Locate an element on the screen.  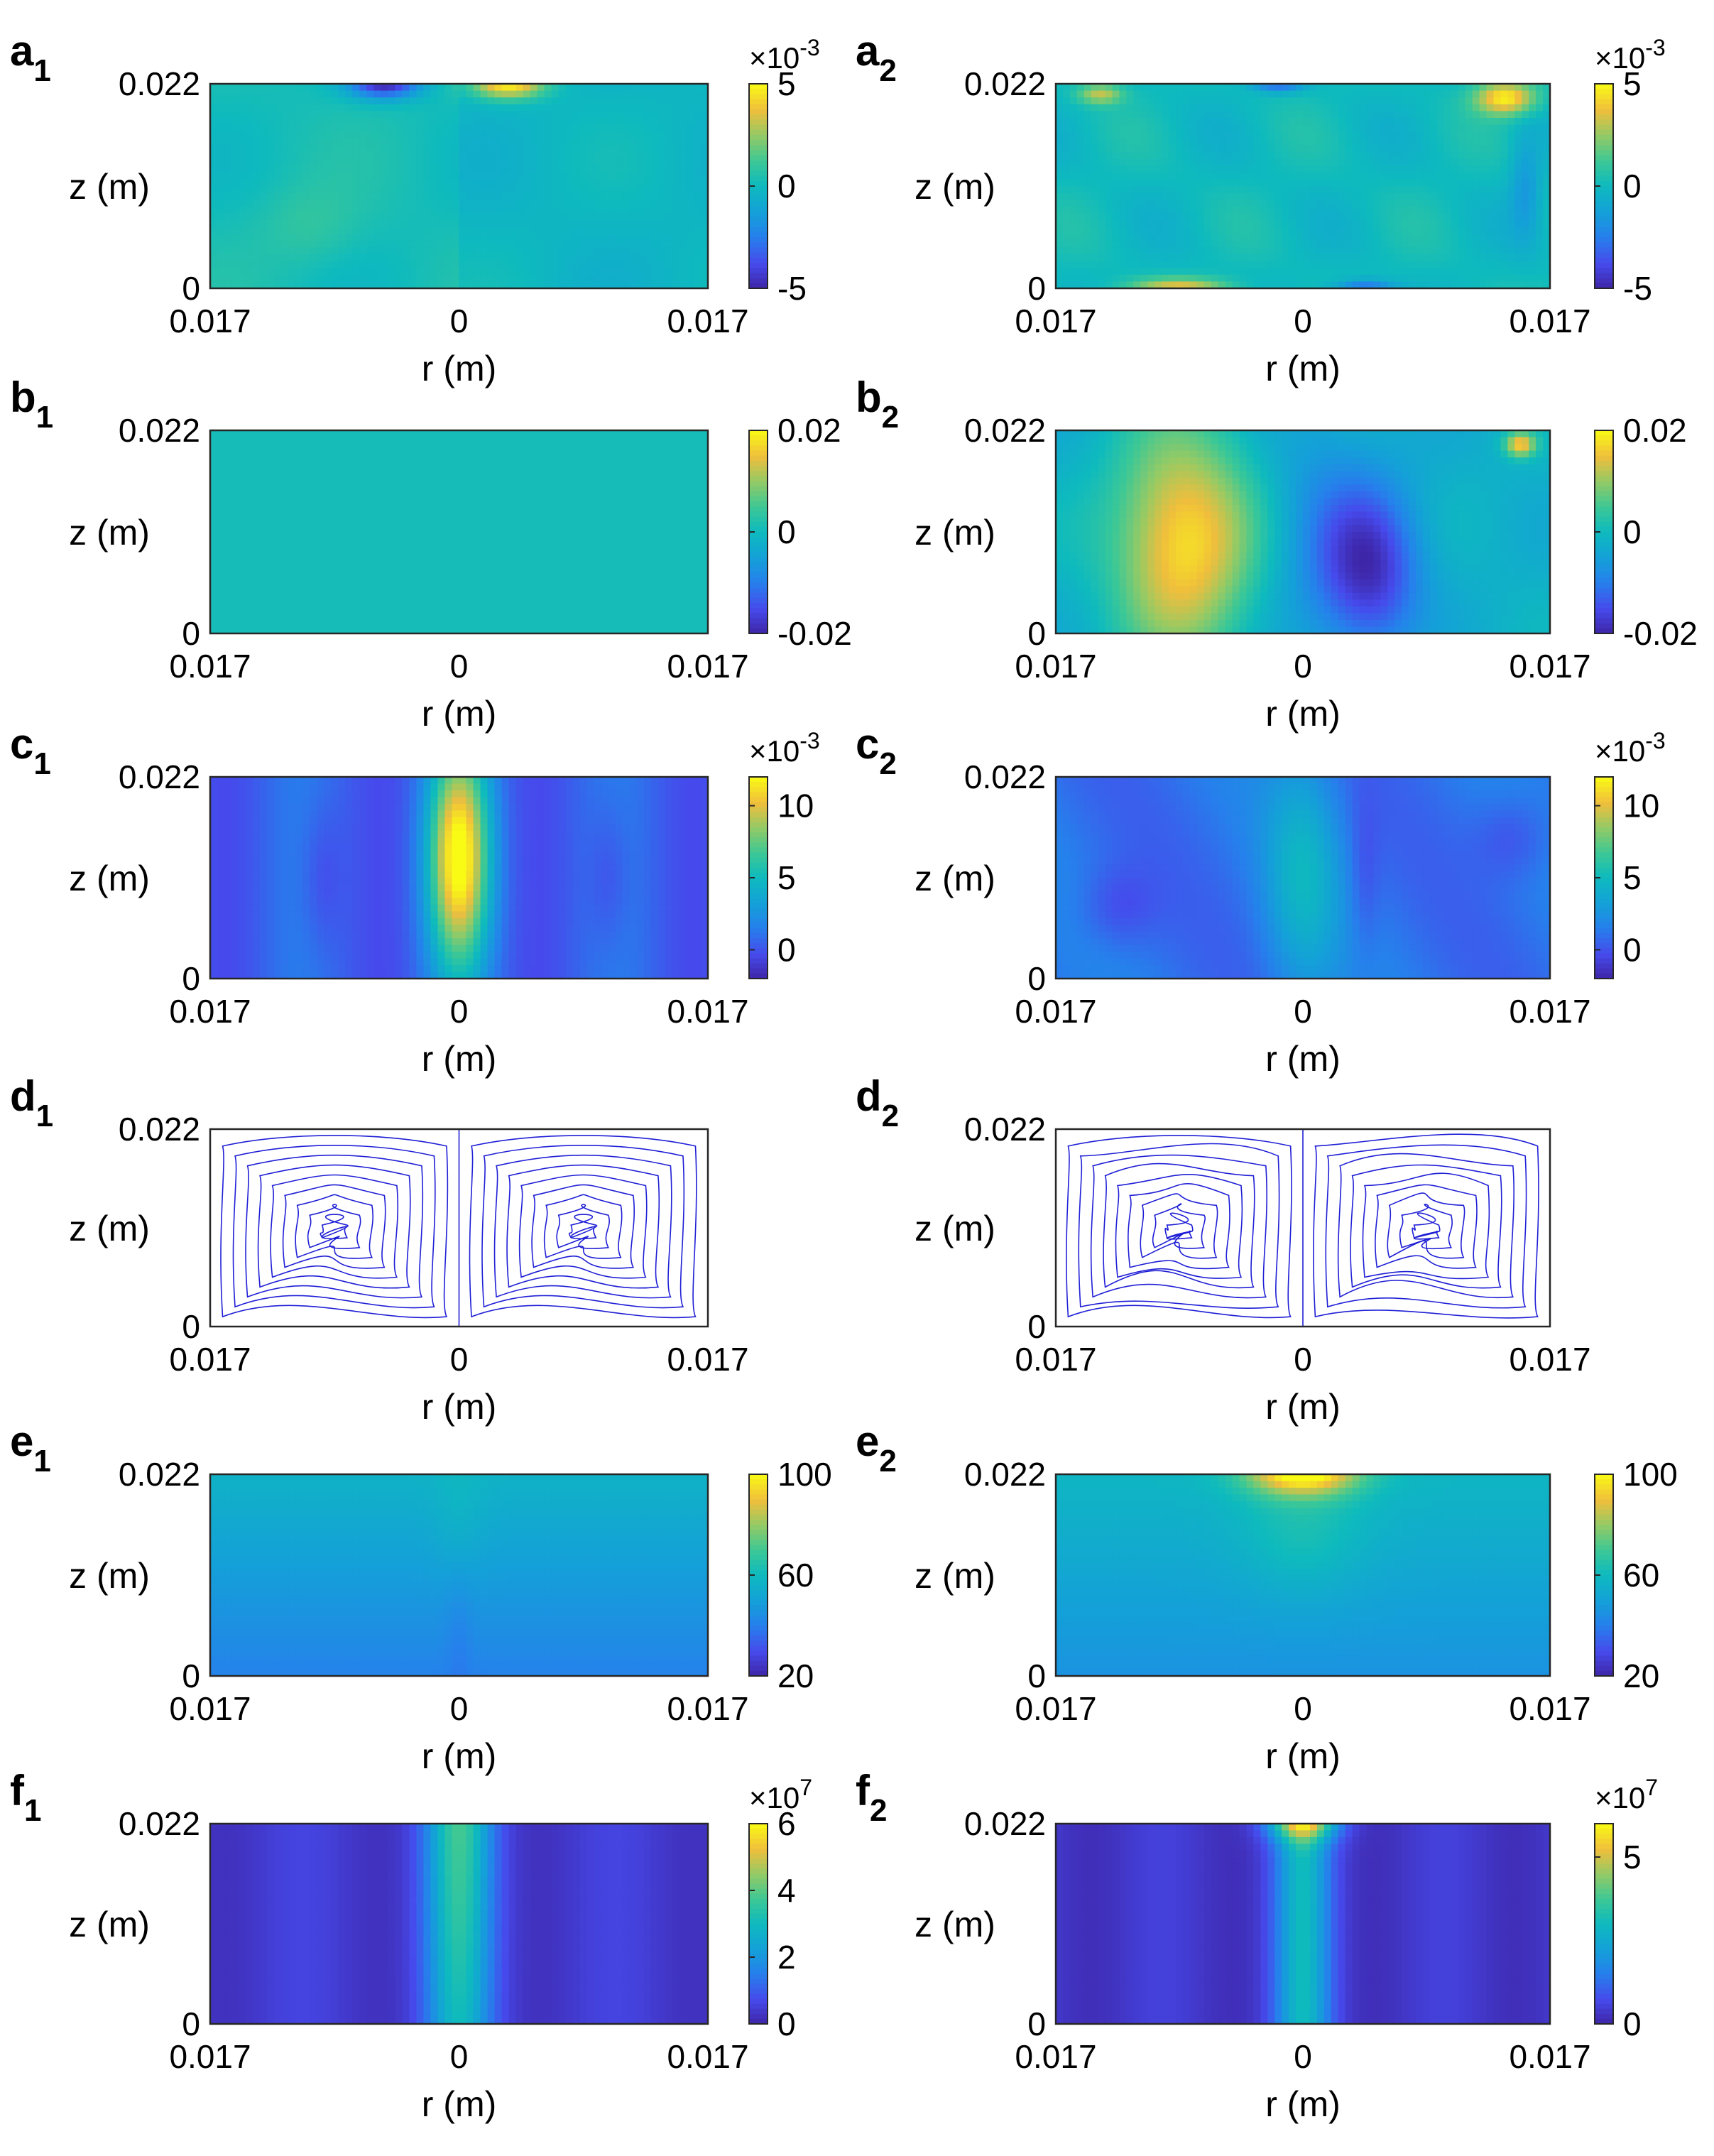
colorbar-tick-label: -5 is located at coordinates (1637, 288).